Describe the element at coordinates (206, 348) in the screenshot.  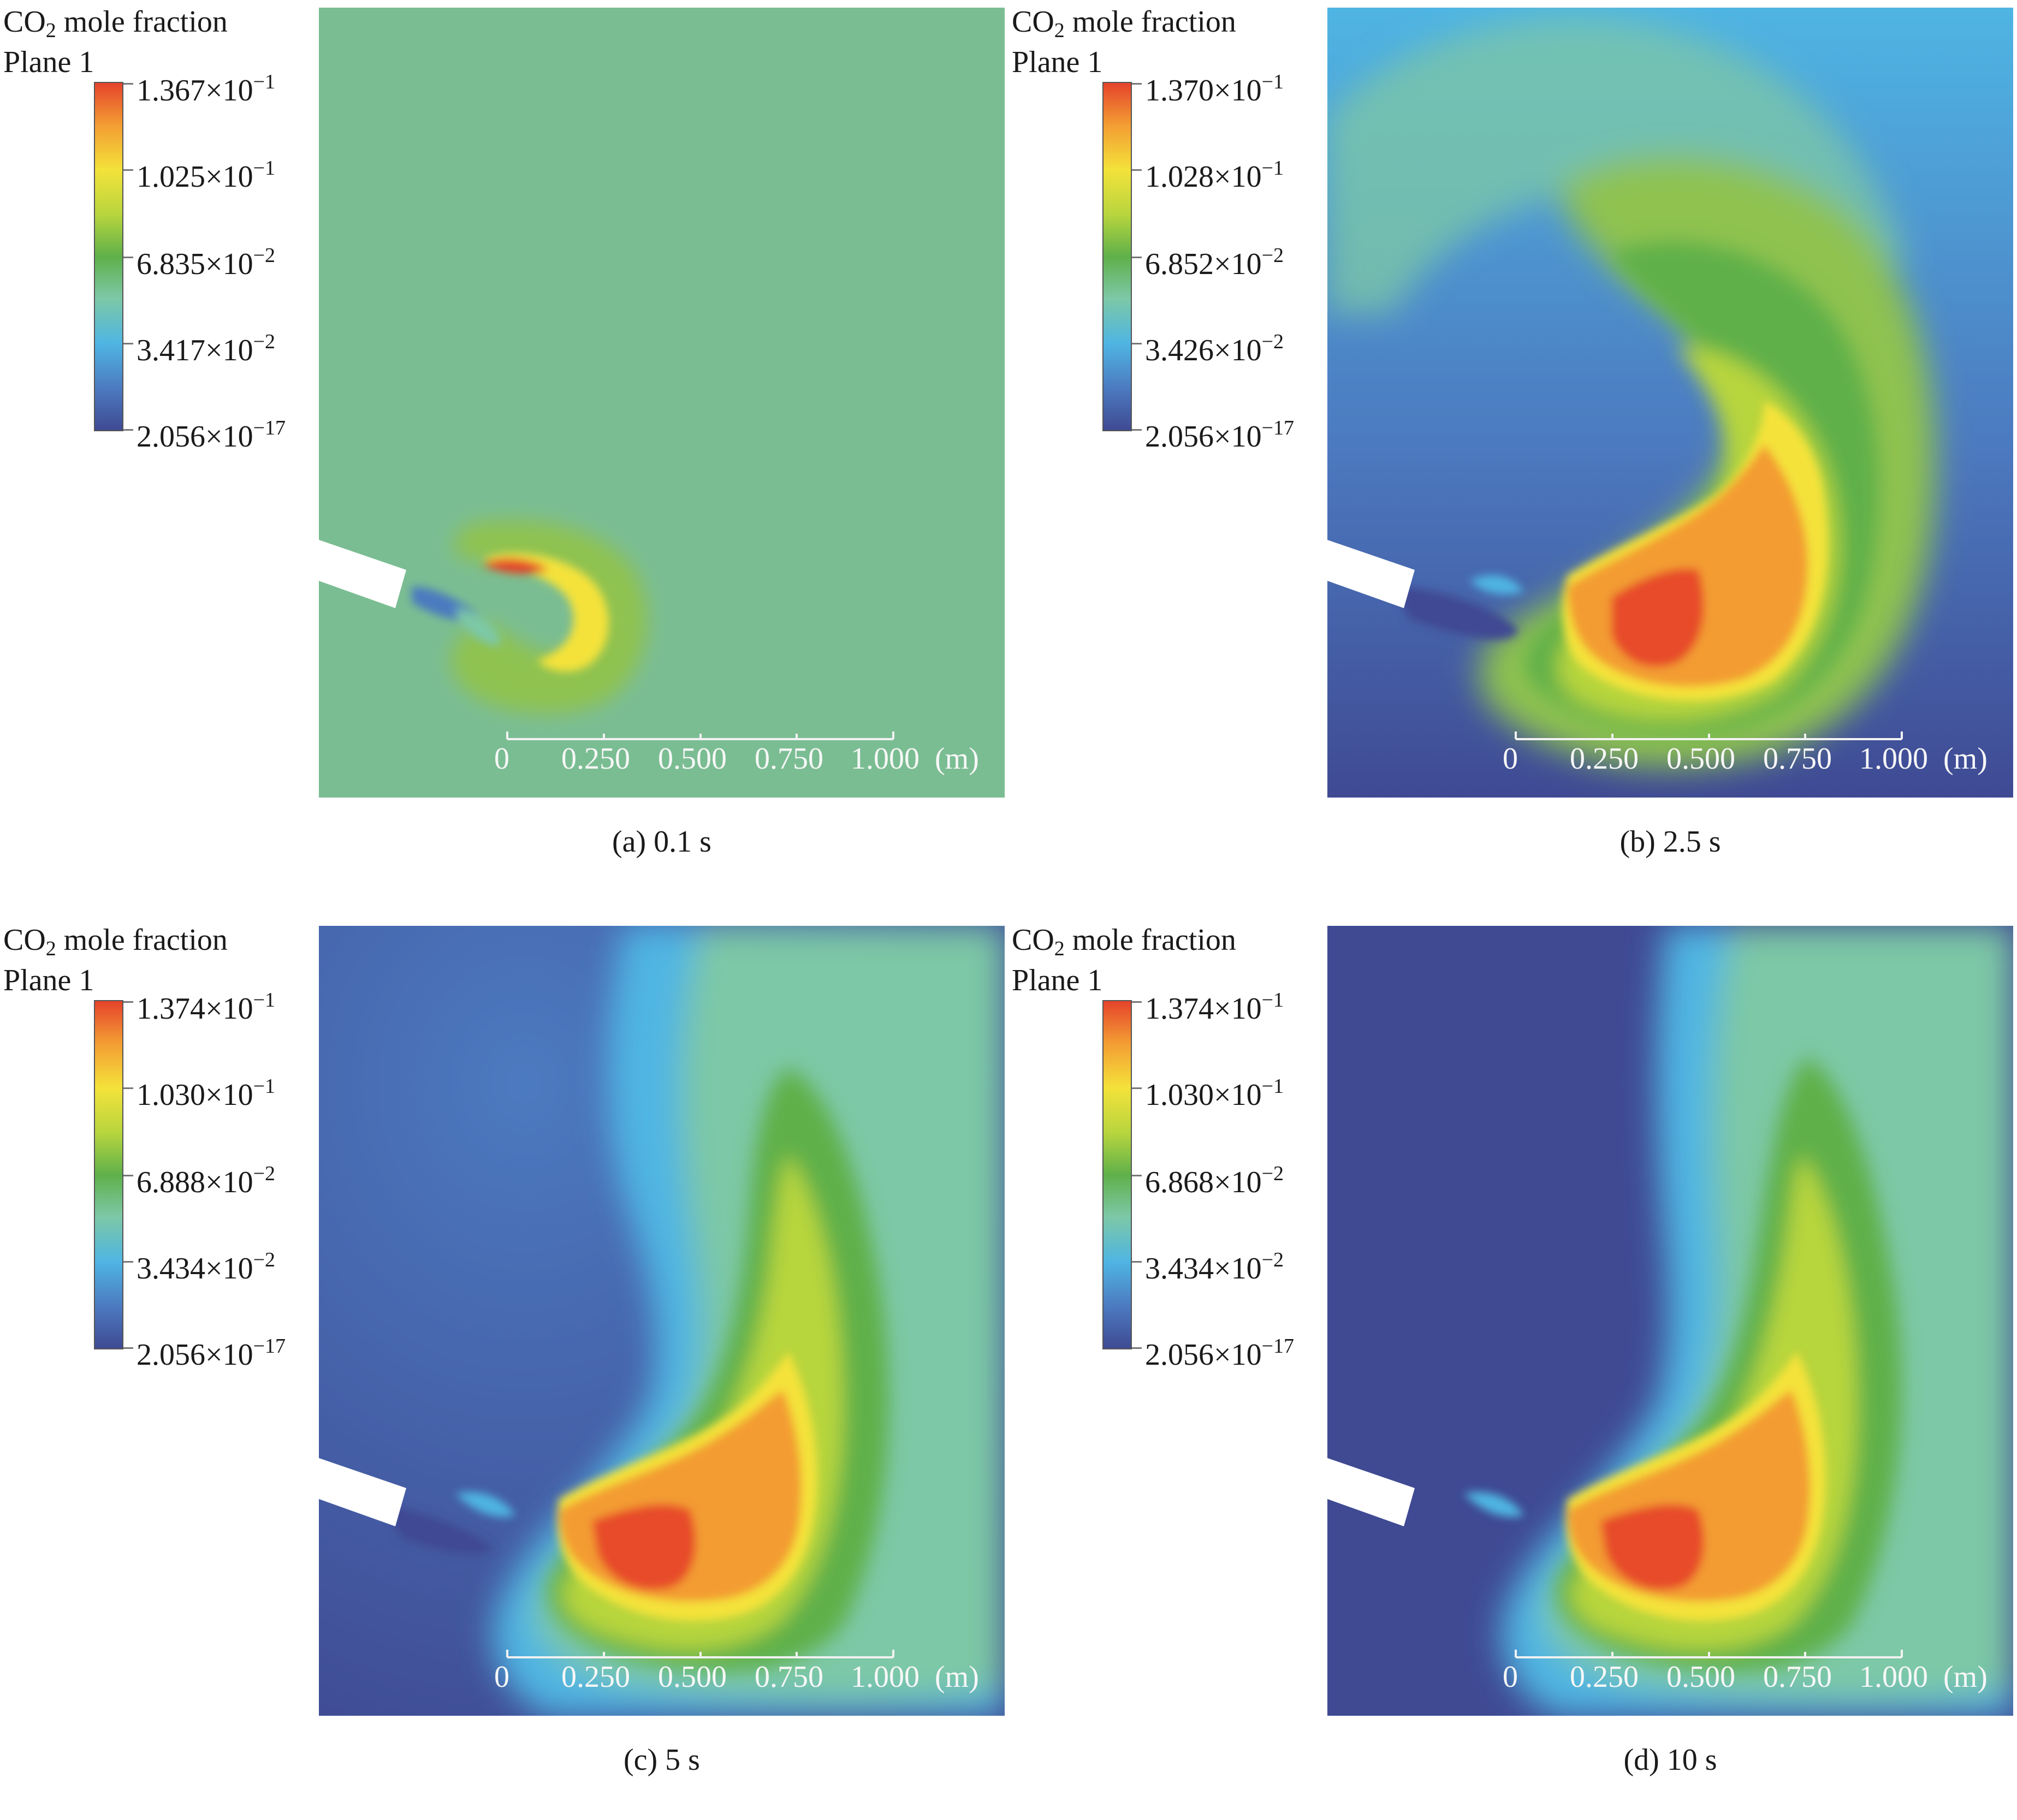
I see `colorbar-label: 3.417×10⁻²` at that location.